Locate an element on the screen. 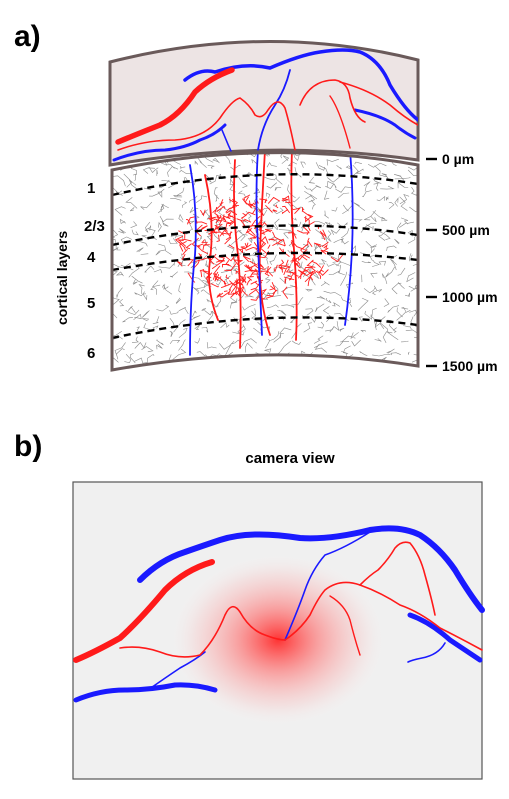  panel-b-label: b) is located at coordinates (28, 446).